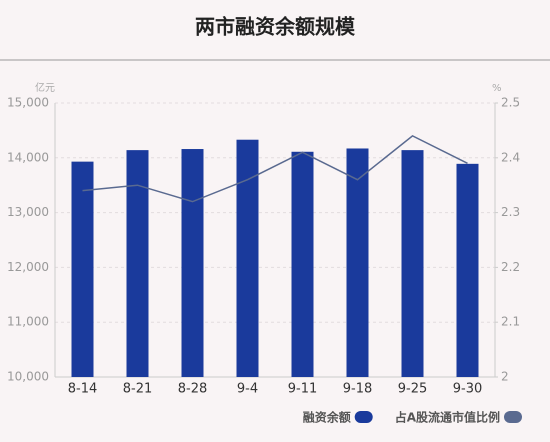  What do you see at coordinates (447, 417) in the screenshot?
I see `legend-label: 占A股流通市值比例` at bounding box center [447, 417].